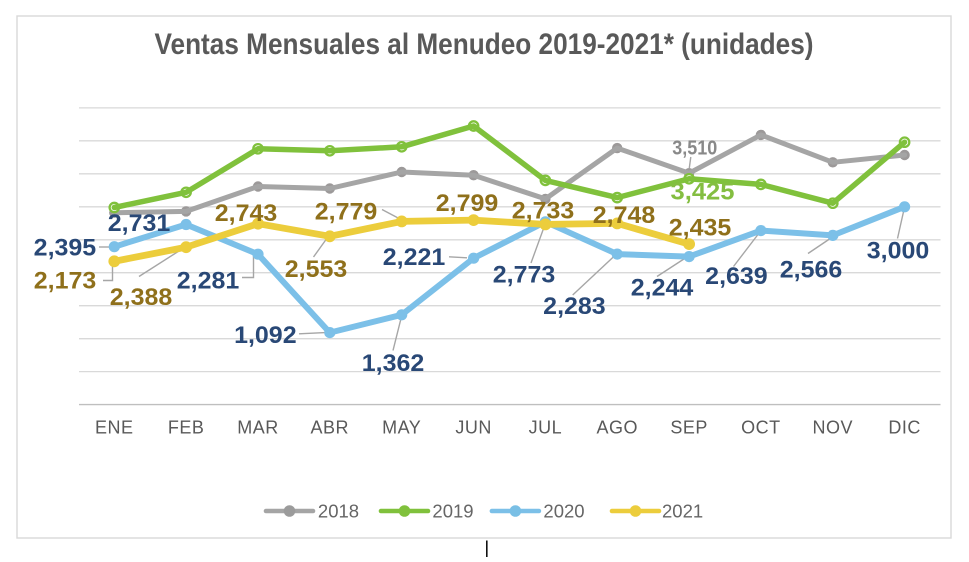  I want to click on svg-text: 2,773, so click(524, 275).